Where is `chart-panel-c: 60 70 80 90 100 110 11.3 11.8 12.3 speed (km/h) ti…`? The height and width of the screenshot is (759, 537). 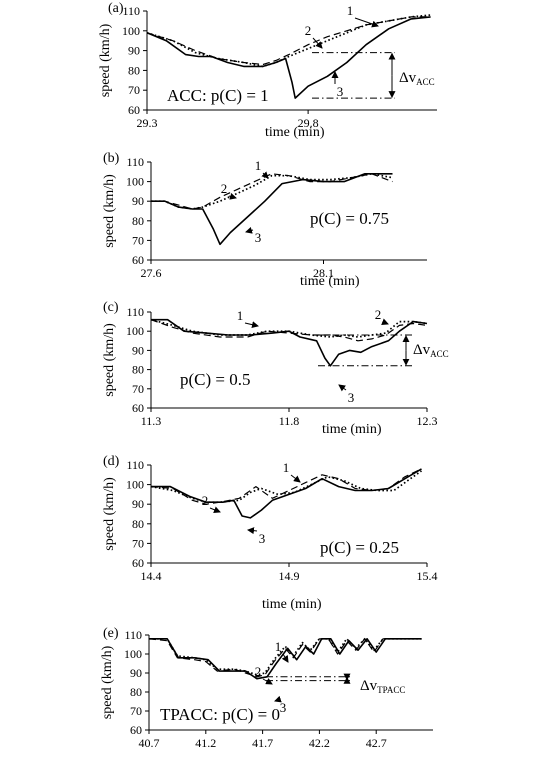 chart-panel-c: 60 70 80 90 100 110 11.3 11.8 12.3 speed (km/h) ti… is located at coordinates (275, 368).